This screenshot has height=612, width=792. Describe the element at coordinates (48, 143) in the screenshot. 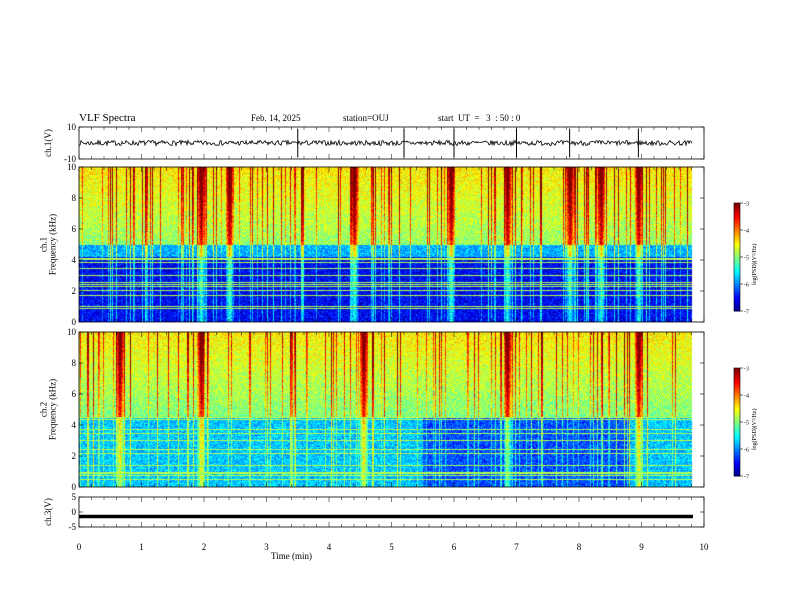

I see `y-axis-label: ch.1(V)` at that location.